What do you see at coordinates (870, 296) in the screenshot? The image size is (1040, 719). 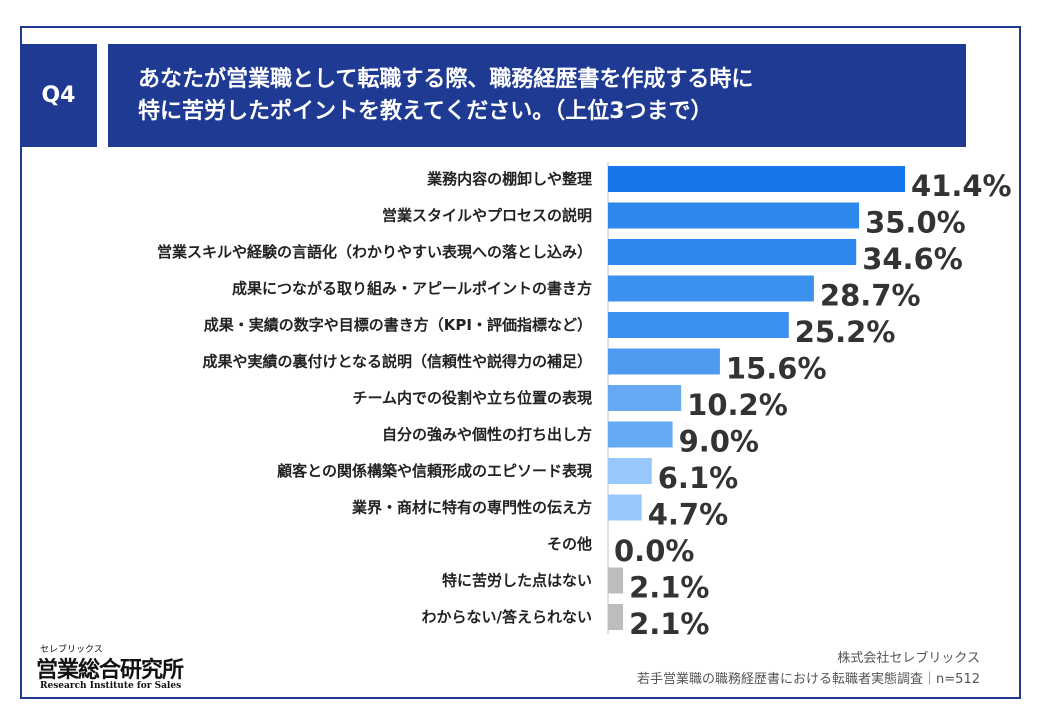 I see `value-label: 28.7%` at bounding box center [870, 296].